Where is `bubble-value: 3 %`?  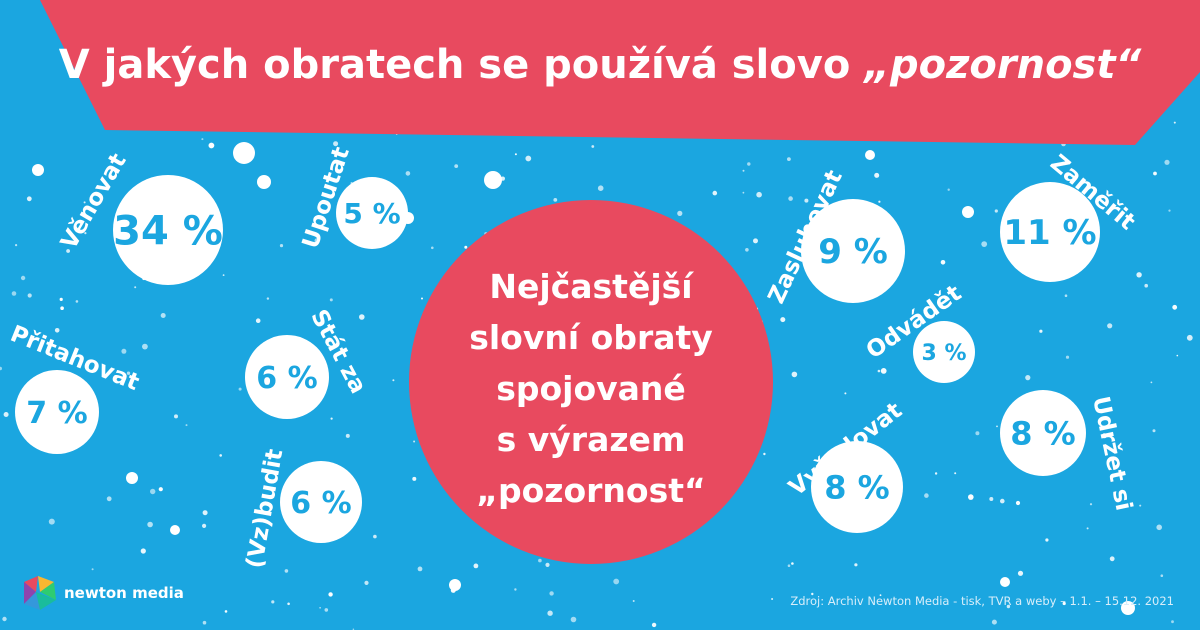 bubble-value: 3 % is located at coordinates (943, 353).